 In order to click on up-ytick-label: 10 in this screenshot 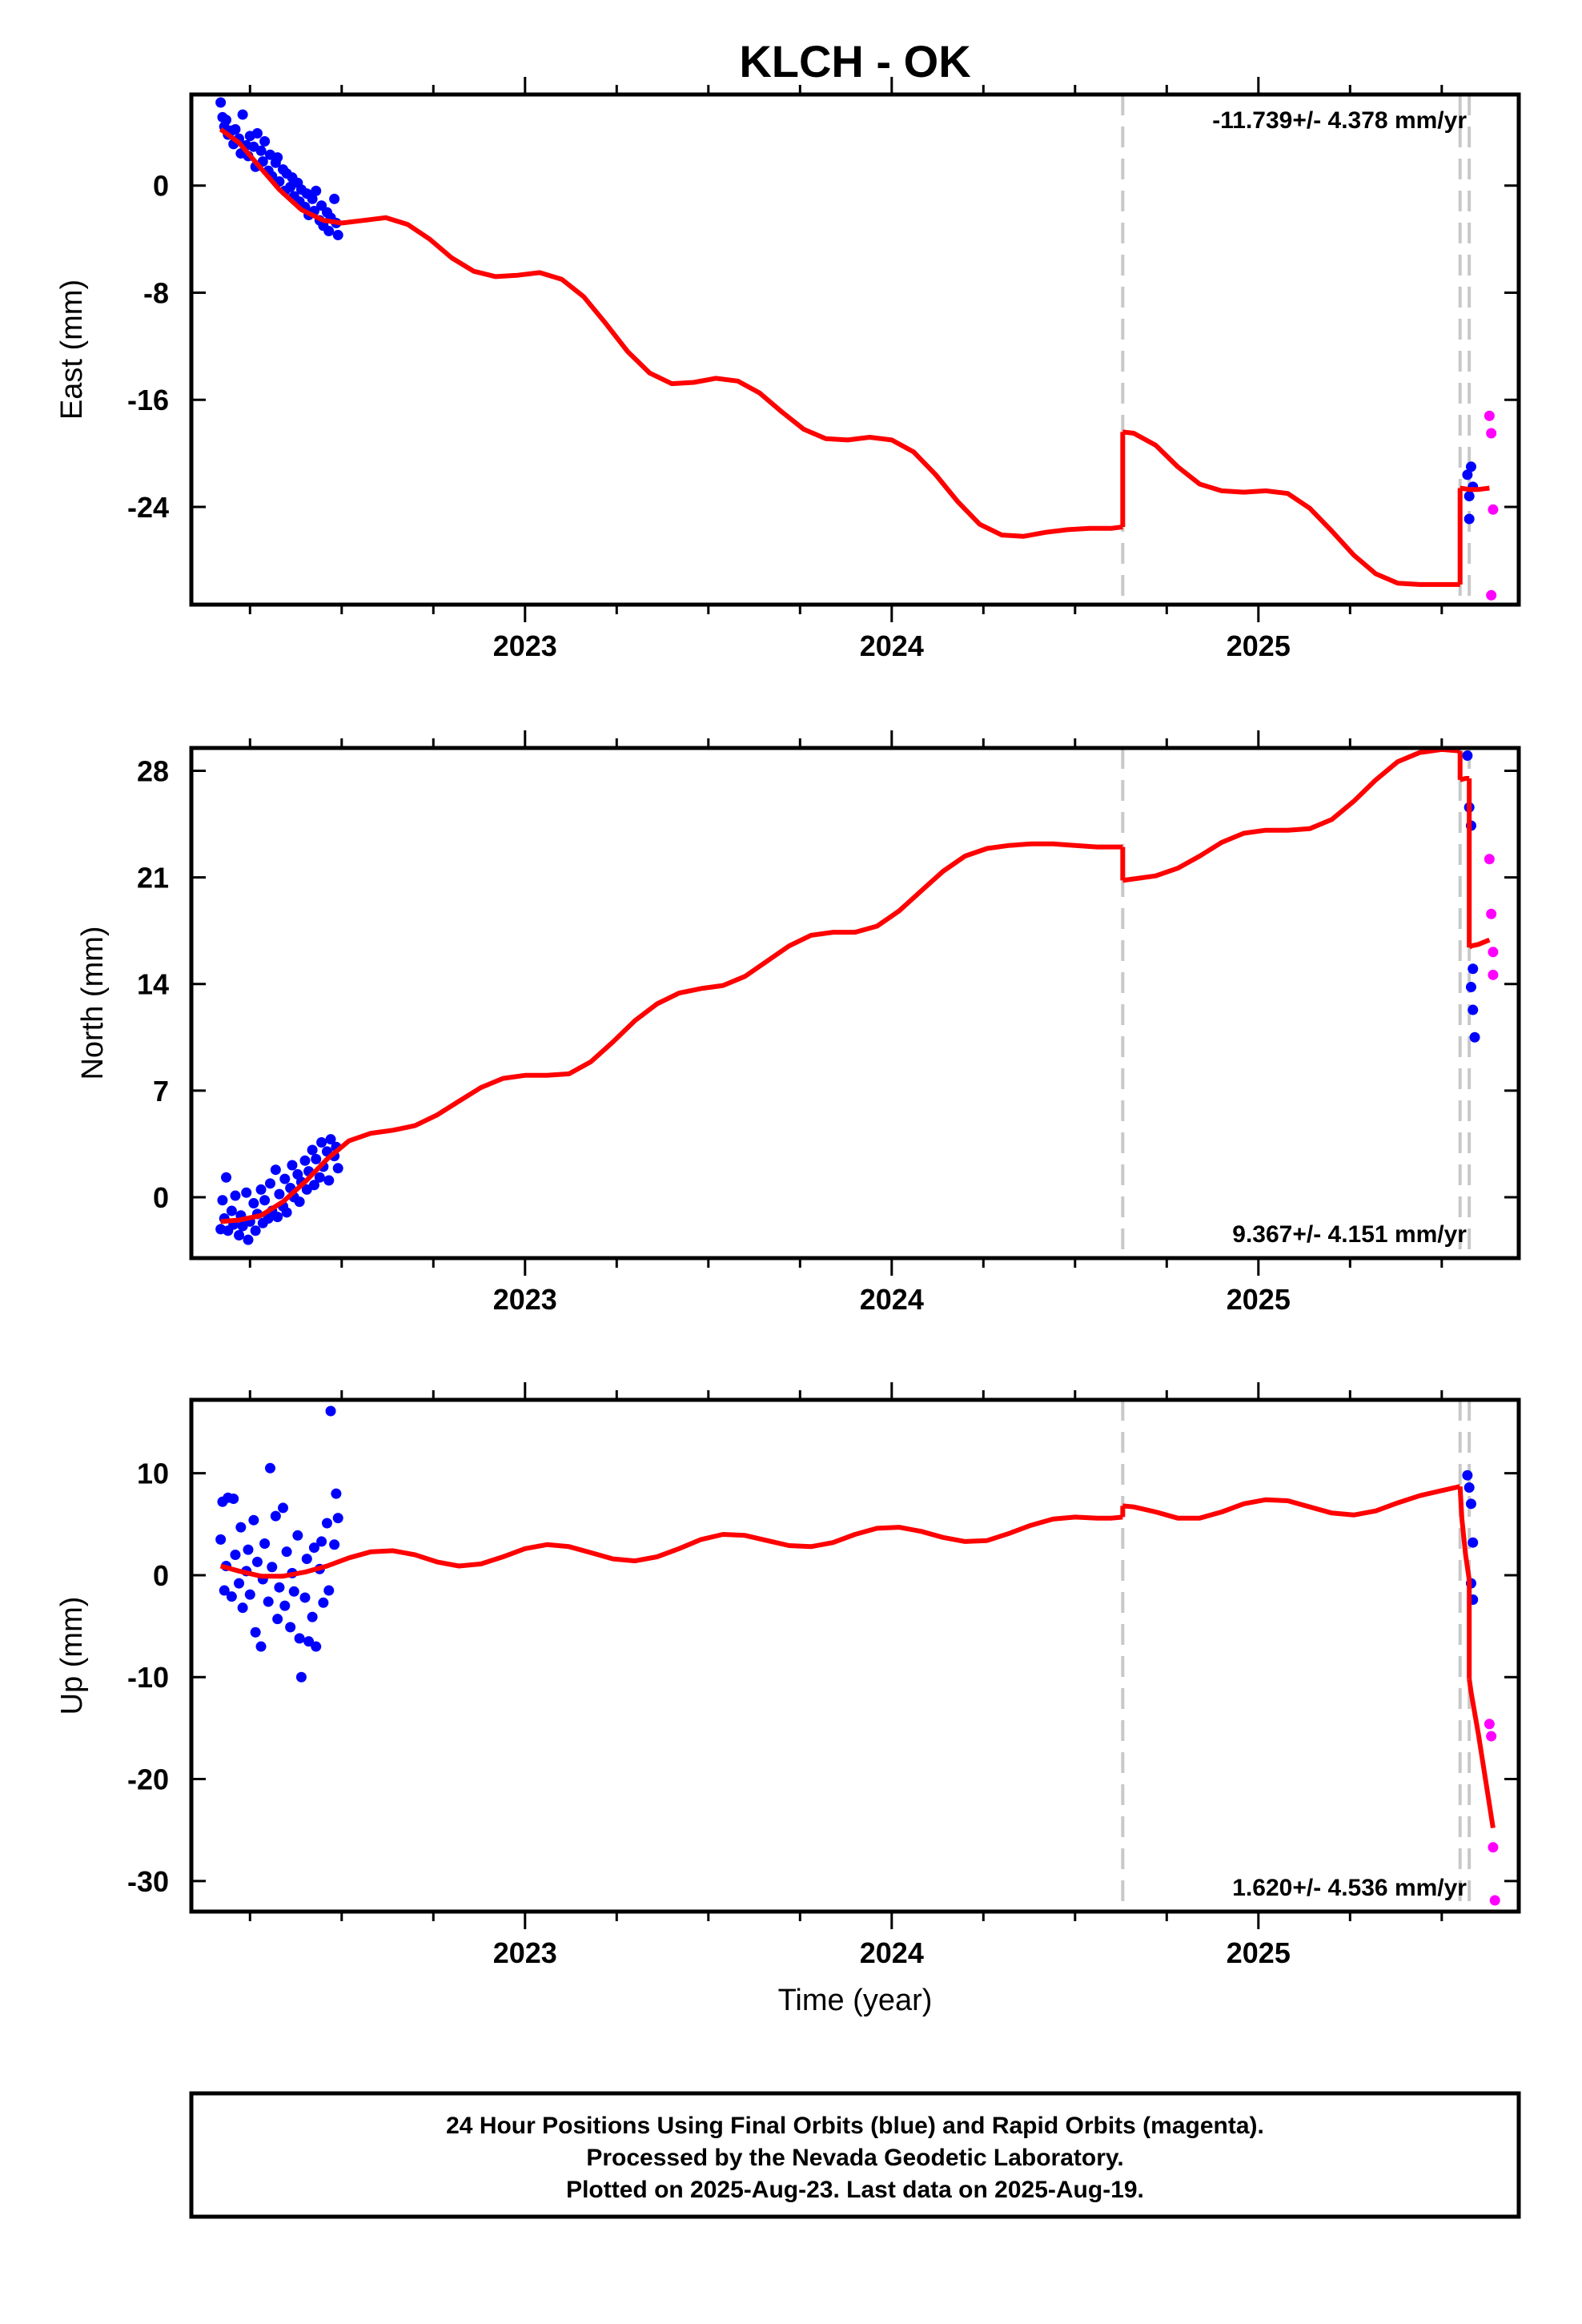, I will do `click(153, 1474)`.